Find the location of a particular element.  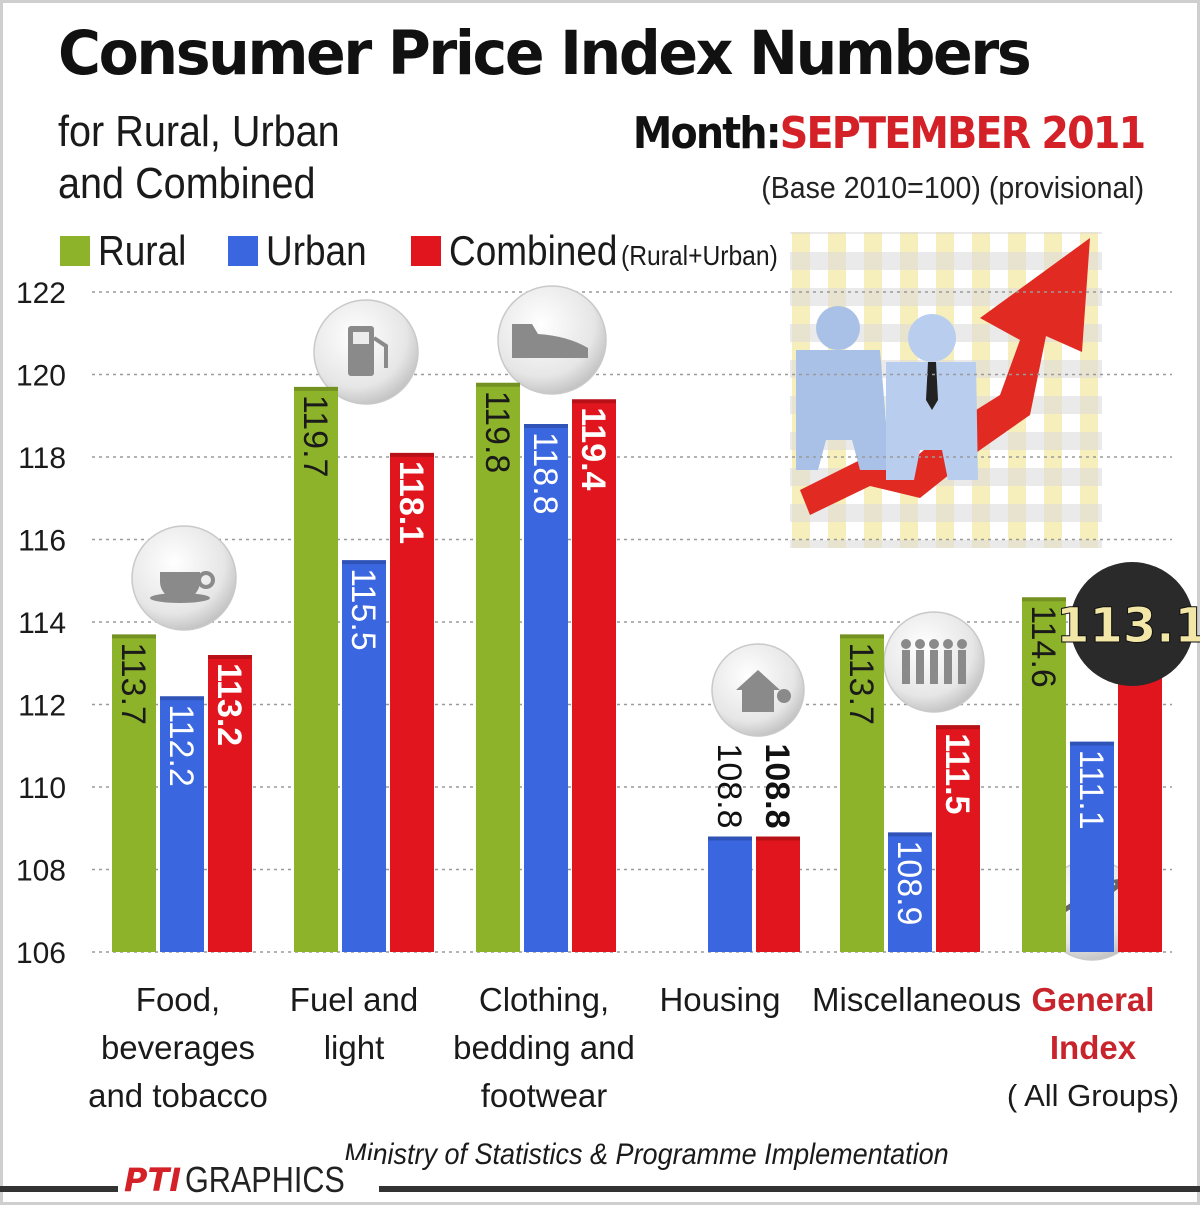

legend: Rural Urban Combined (Rural+Urban) is located at coordinates (456, 251).